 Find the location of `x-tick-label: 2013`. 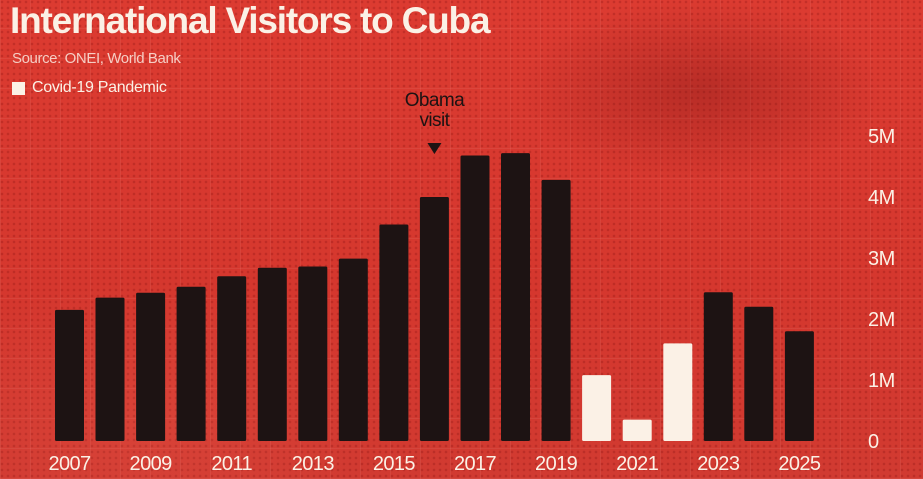

x-tick-label: 2013 is located at coordinates (313, 464).